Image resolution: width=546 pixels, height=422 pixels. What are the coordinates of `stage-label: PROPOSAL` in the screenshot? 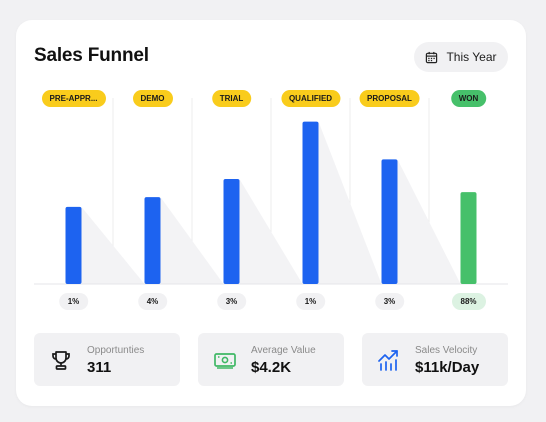 It's located at (389, 98).